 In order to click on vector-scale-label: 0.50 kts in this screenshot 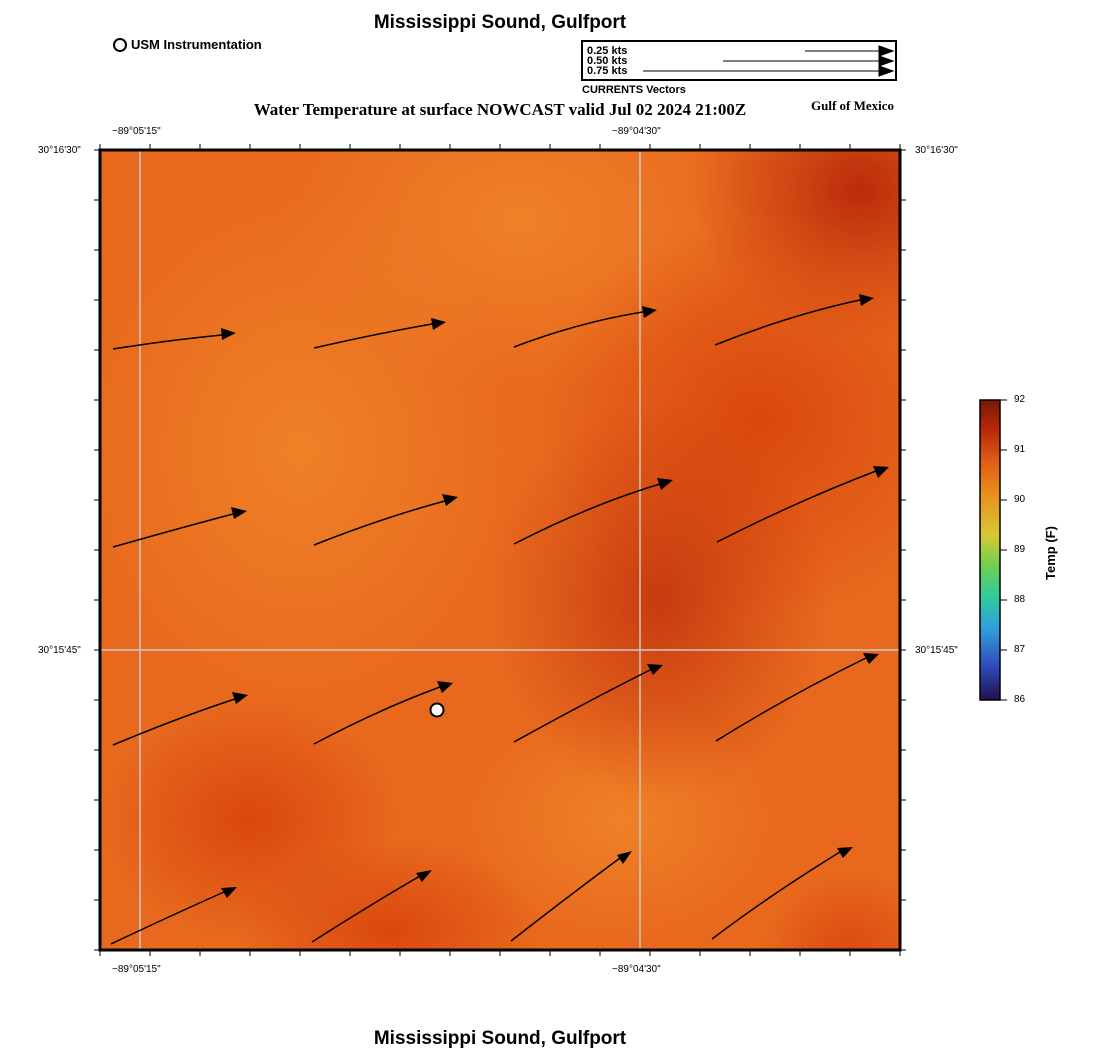, I will do `click(607, 61)`.